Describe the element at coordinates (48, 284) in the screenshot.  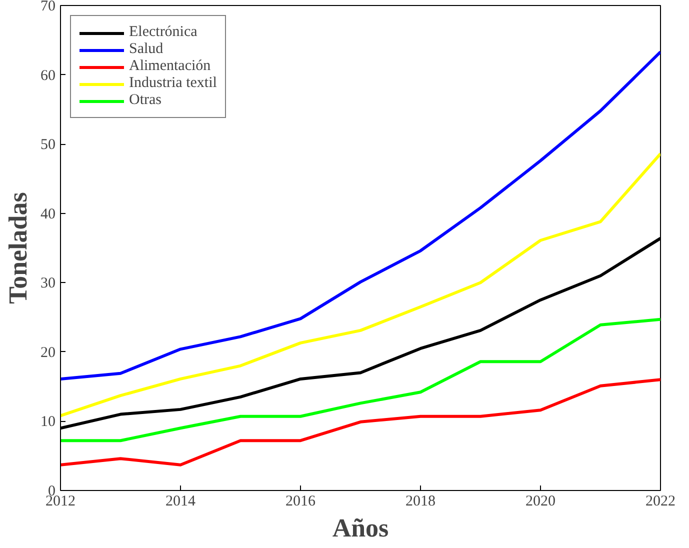
I see `y-tick-label: 30` at that location.